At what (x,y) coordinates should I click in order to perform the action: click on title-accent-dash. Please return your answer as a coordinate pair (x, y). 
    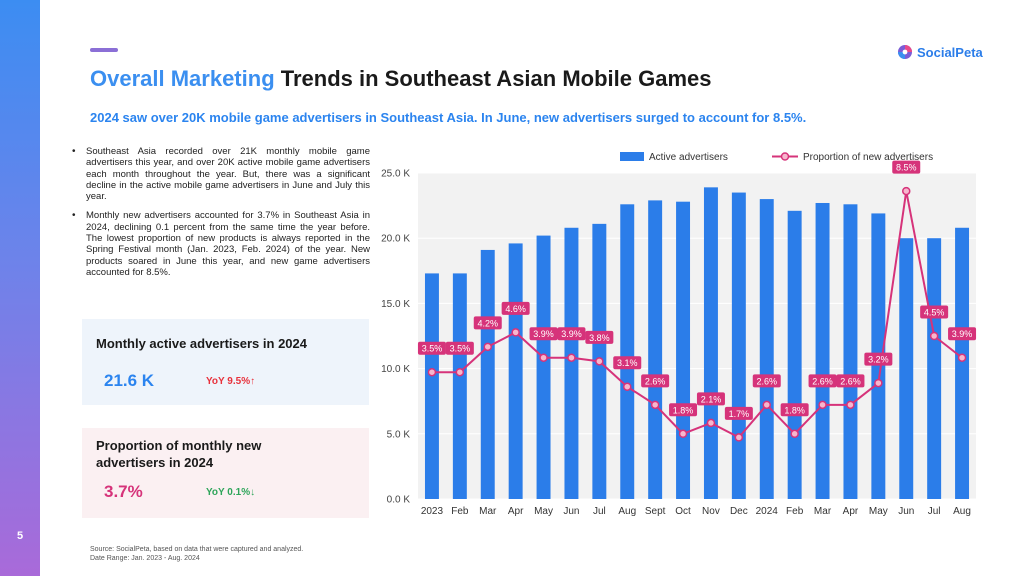
    Looking at the image, I should click on (104, 50).